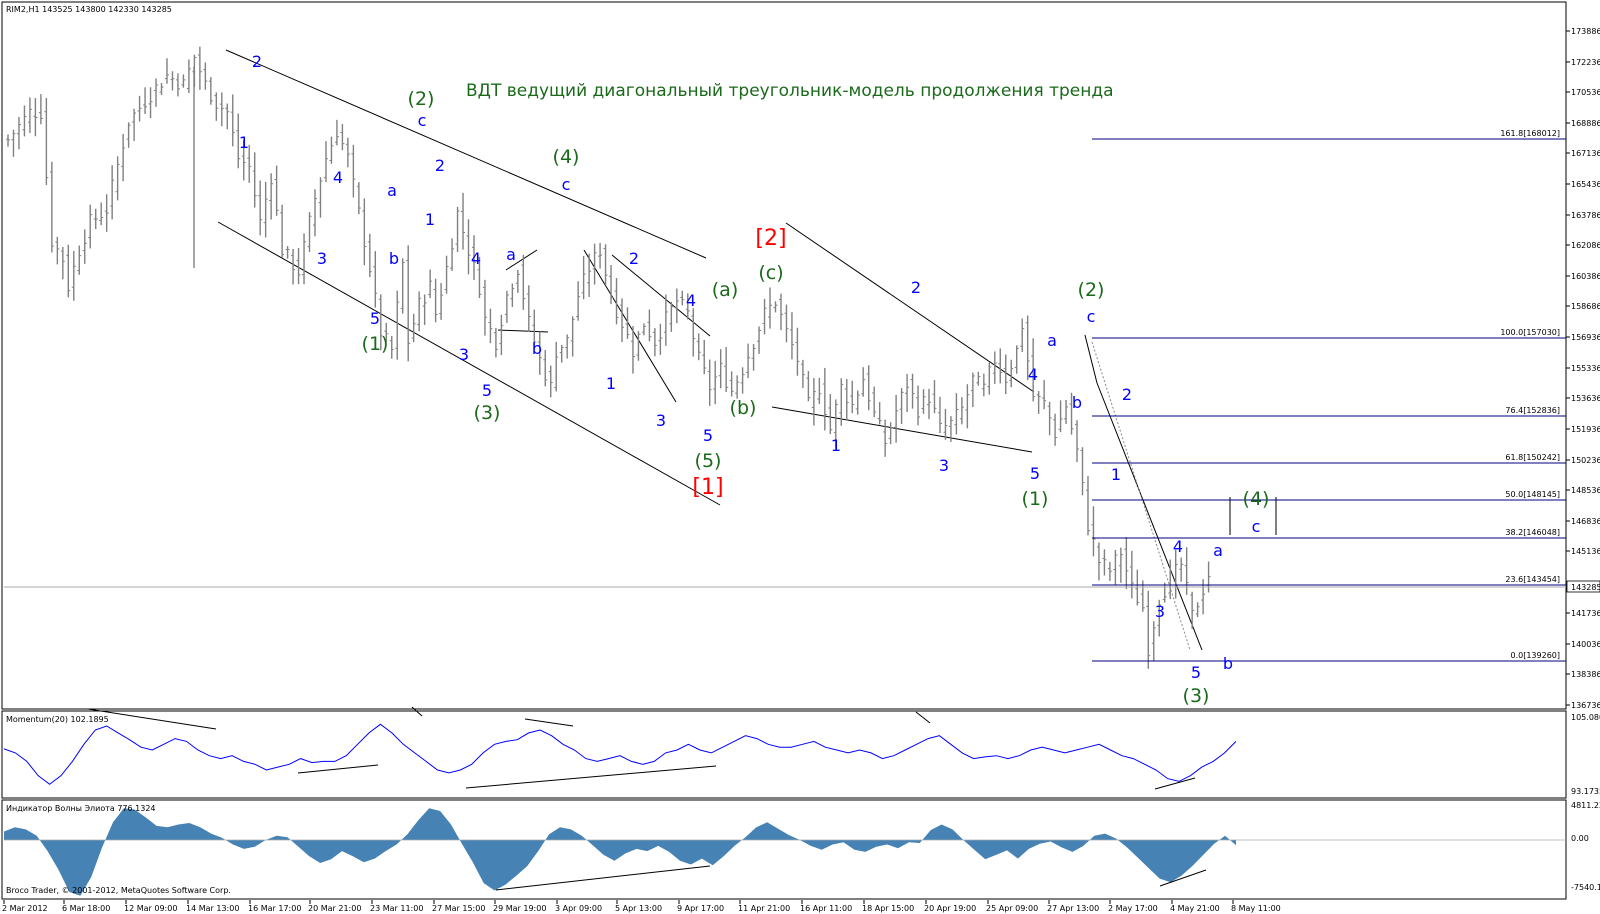 The width and height of the screenshot is (1600, 914). I want to click on momentum-panel: 105.080 93.1735, so click(801, 751).